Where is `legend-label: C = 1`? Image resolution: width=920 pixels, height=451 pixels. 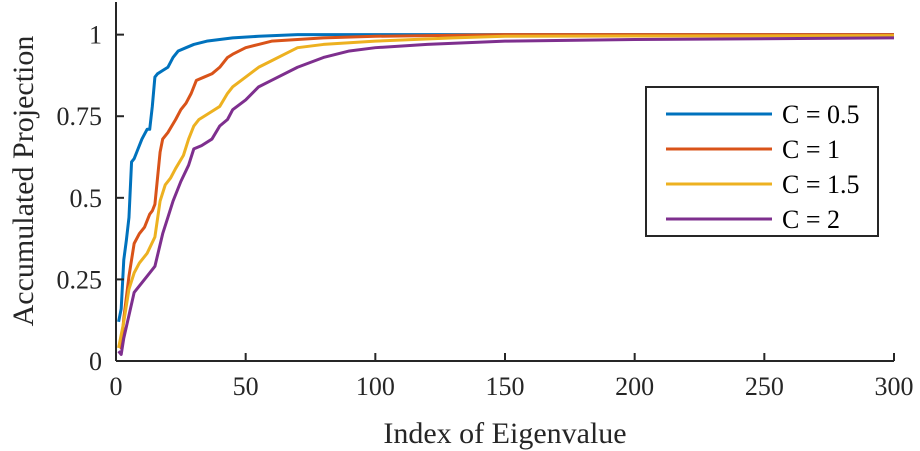
legend-label: C = 1 is located at coordinates (811, 149).